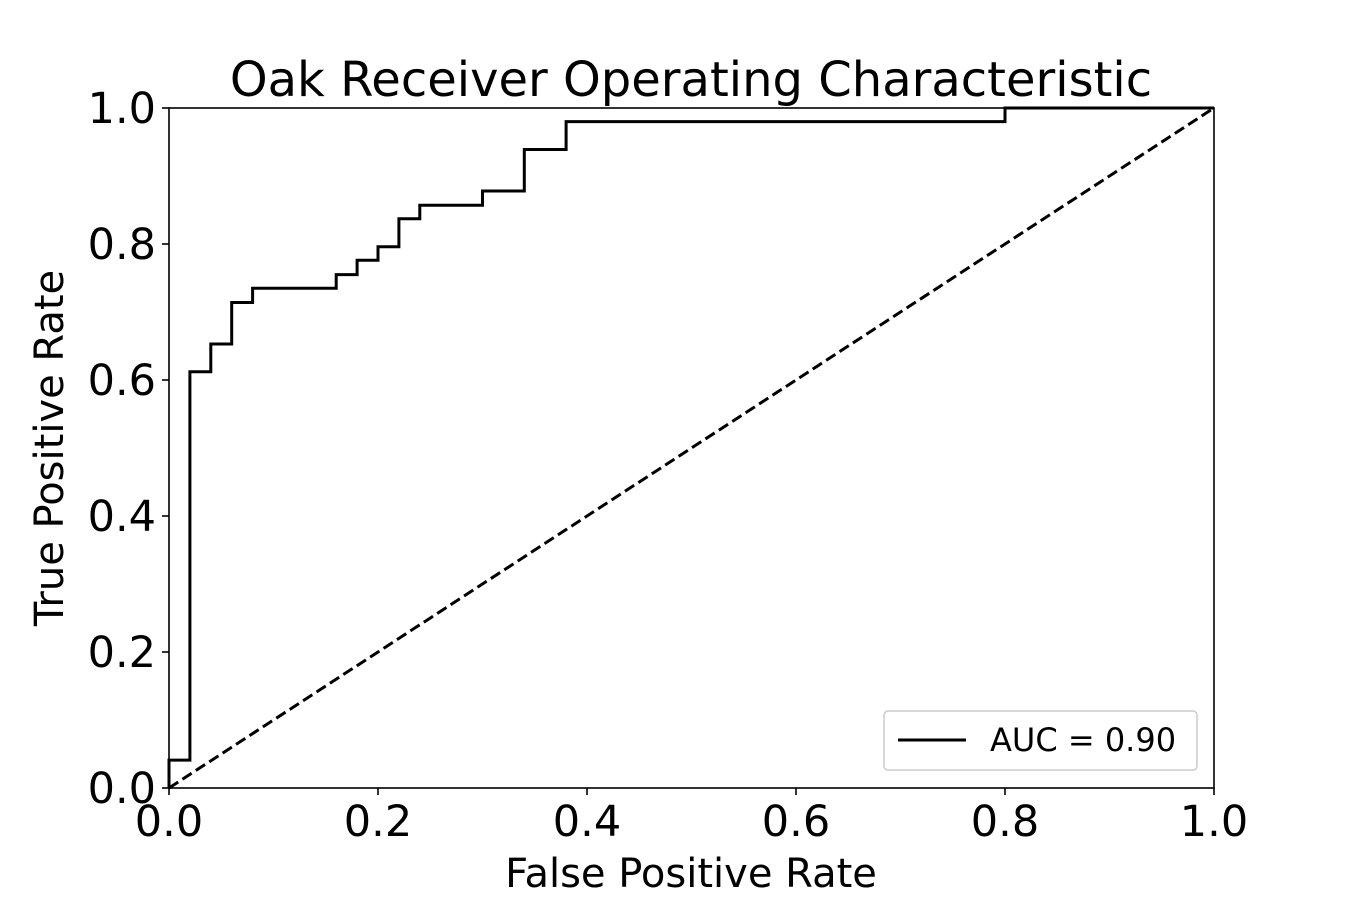 The width and height of the screenshot is (1350, 900). Describe the element at coordinates (122, 653) in the screenshot. I see `y-tick-label: 0.2` at that location.